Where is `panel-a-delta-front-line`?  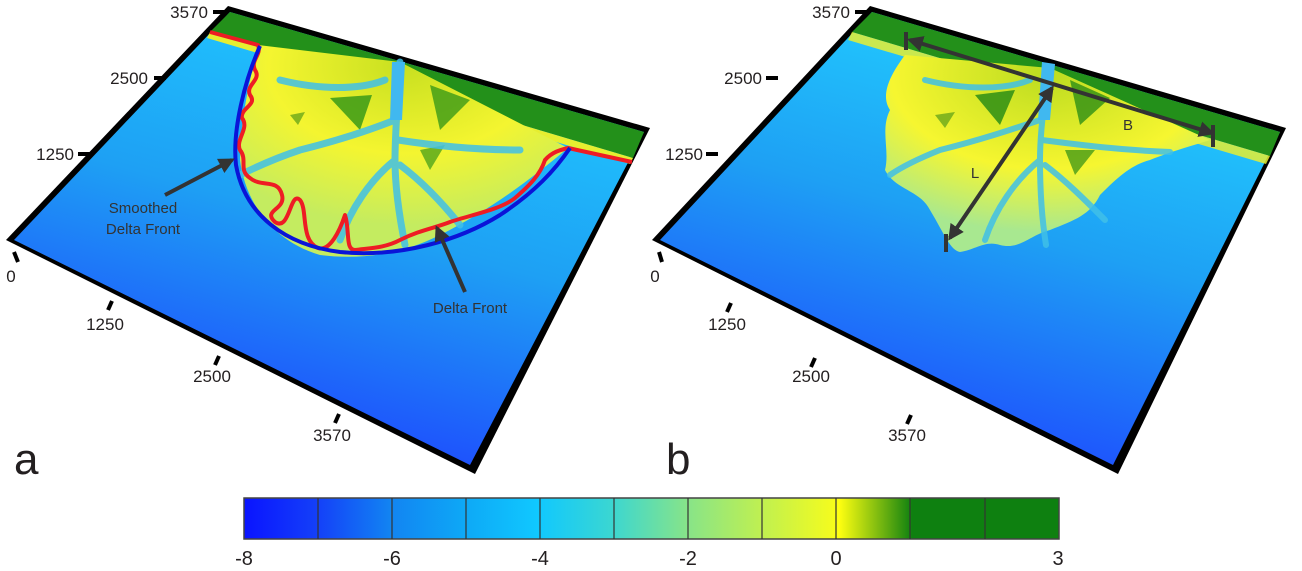 panel-a-delta-front-line is located at coordinates (421, 141).